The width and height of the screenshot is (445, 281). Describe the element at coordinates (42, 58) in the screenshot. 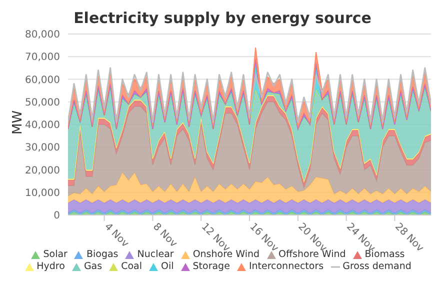

I see `y-tick-label: 70,000` at that location.